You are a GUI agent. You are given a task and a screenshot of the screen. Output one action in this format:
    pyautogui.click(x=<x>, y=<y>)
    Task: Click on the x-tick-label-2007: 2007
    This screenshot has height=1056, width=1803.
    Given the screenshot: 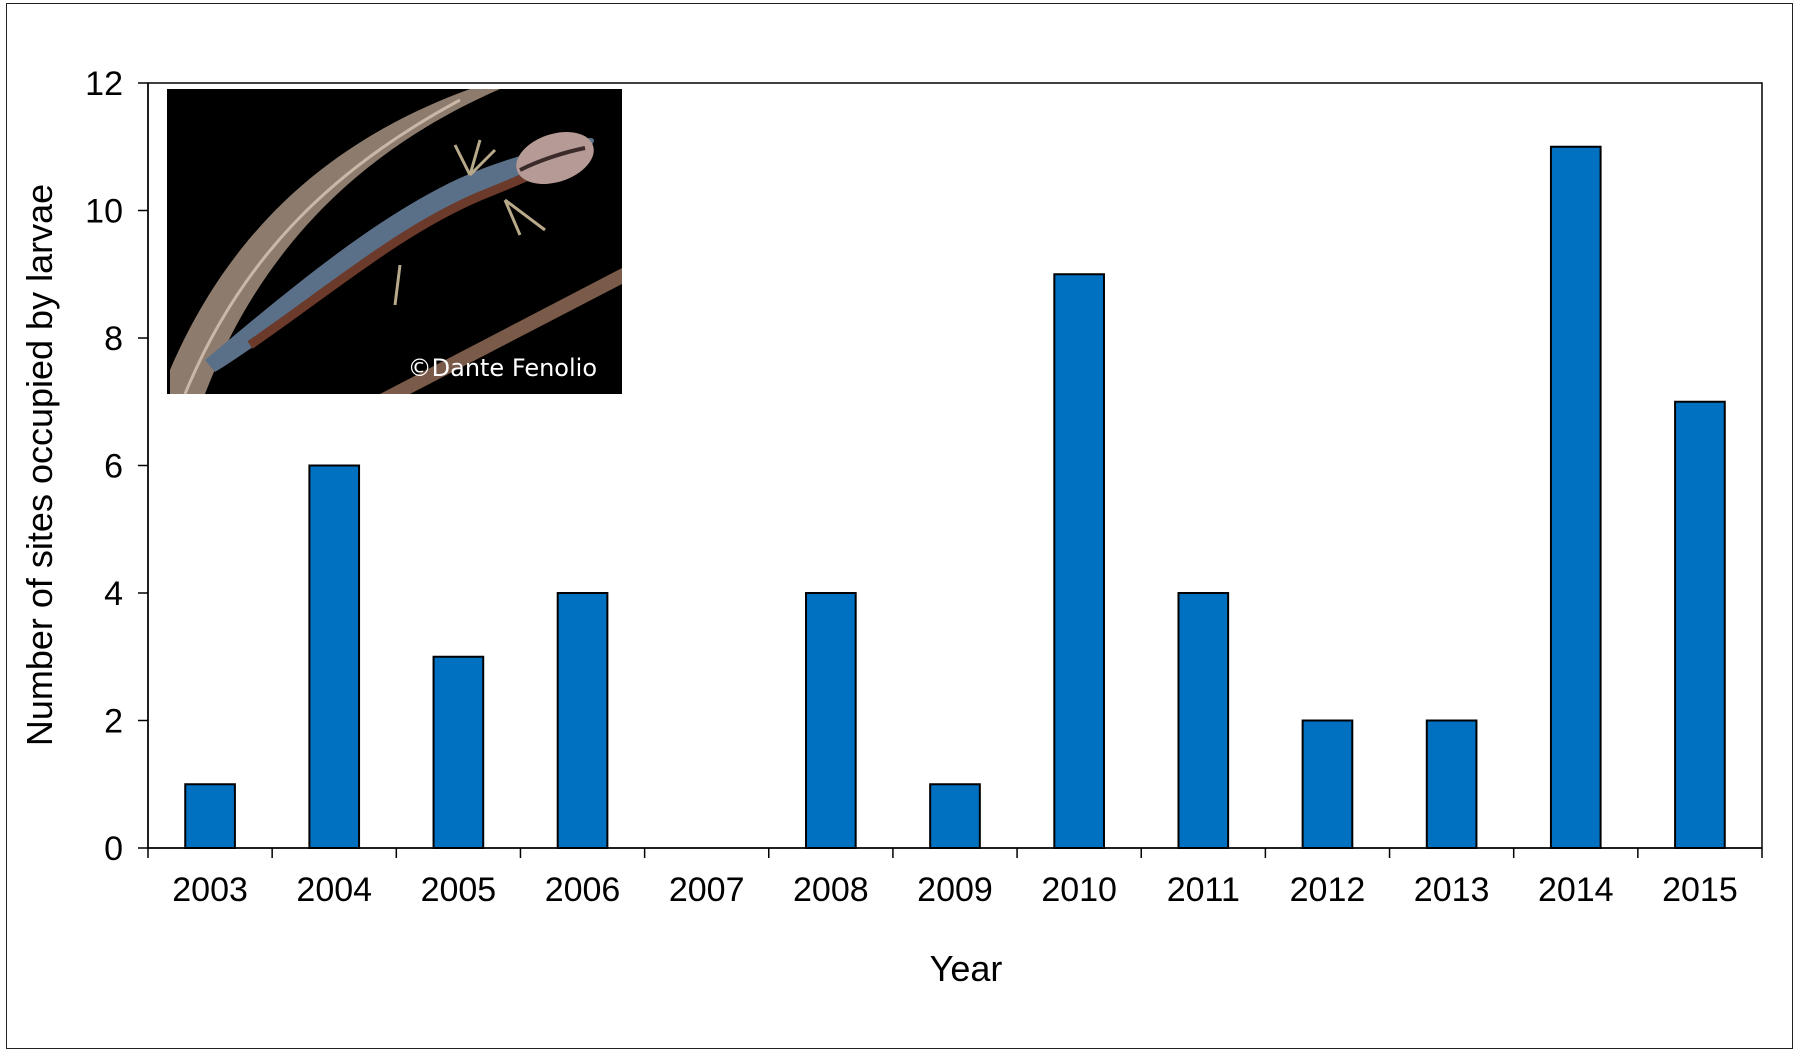 What is the action you would take?
    pyautogui.click(x=707, y=890)
    